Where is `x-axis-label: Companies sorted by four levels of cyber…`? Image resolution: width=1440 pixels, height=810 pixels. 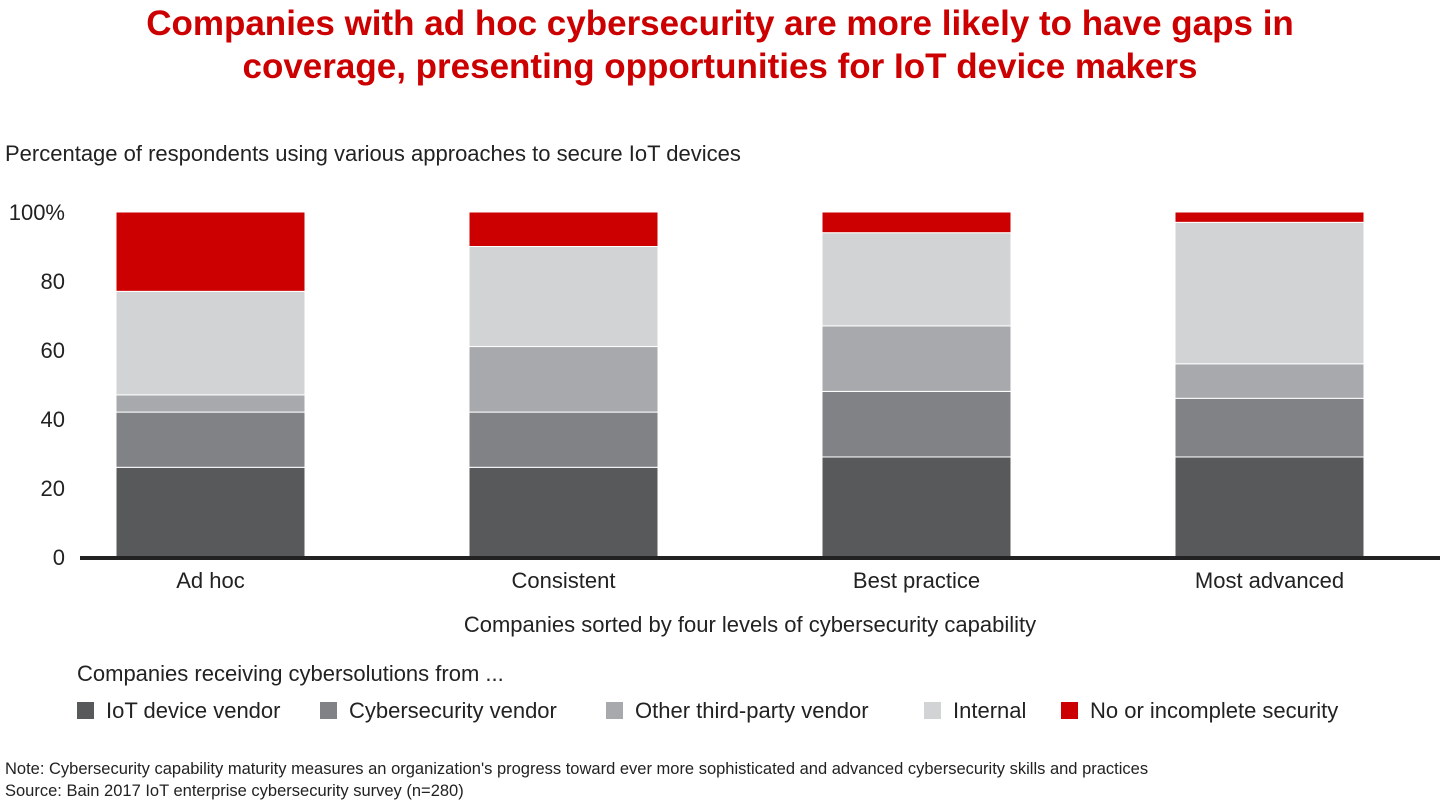
x-axis-label: Companies sorted by four levels of cyber… is located at coordinates (750, 624).